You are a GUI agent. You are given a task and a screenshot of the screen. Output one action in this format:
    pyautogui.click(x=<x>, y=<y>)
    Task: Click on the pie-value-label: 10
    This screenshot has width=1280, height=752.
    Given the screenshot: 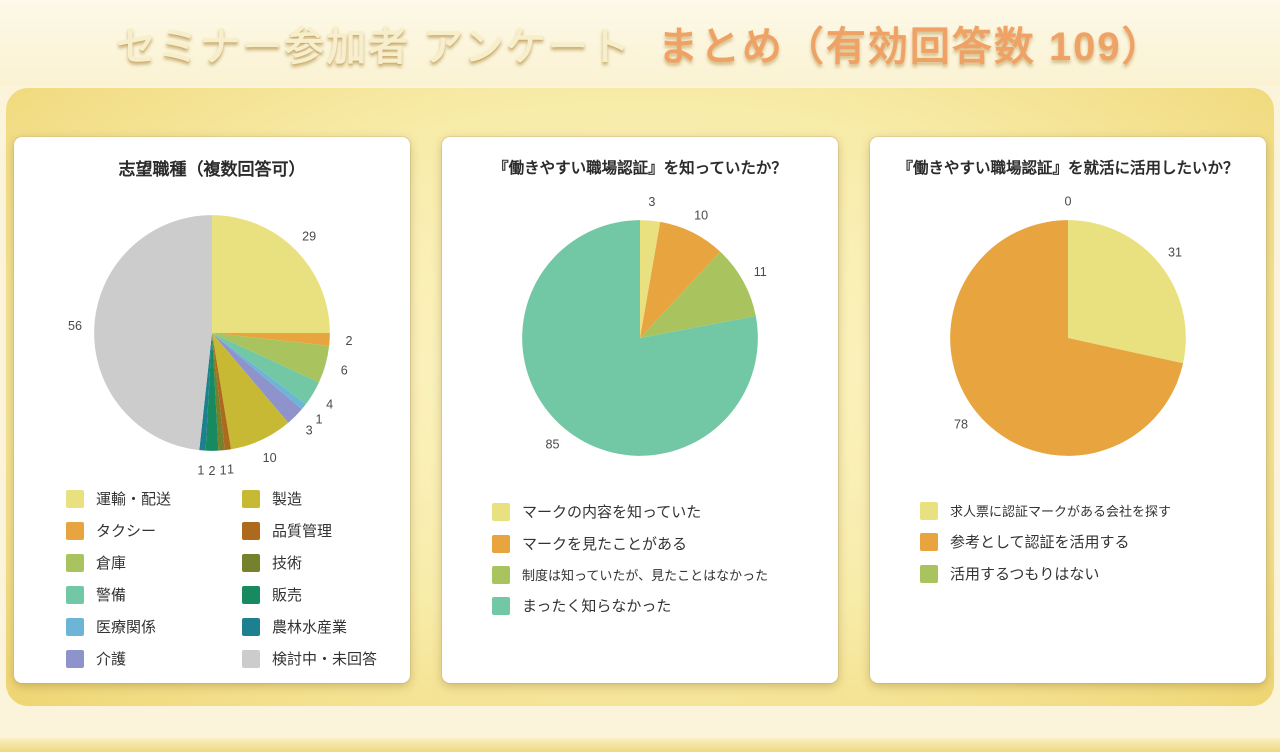 What is the action you would take?
    pyautogui.click(x=270, y=458)
    